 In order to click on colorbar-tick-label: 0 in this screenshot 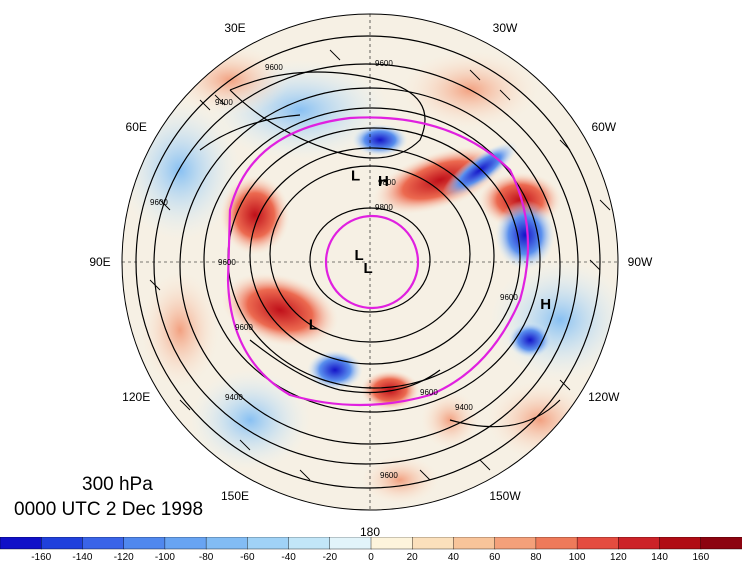, I will do `click(371, 556)`.